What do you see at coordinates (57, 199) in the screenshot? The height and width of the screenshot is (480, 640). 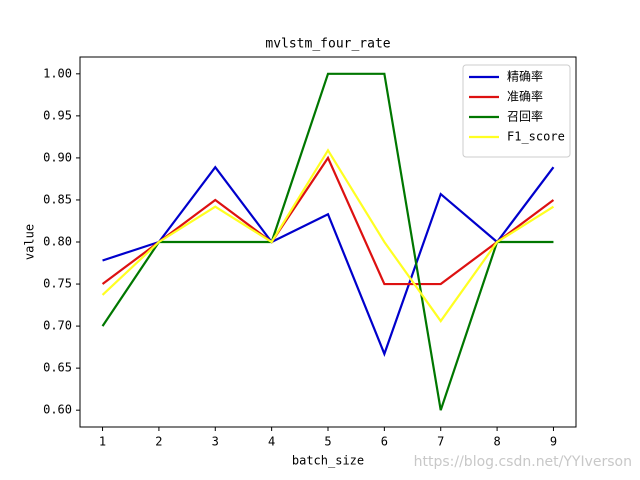 I see `y-tick-label: 0.85` at bounding box center [57, 199].